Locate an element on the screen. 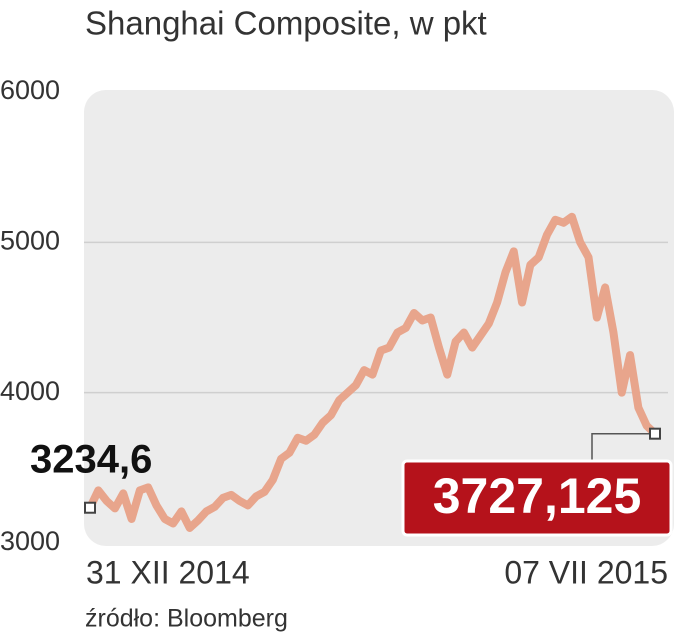 This screenshot has height=640, width=683. value-label: 3727,125 is located at coordinates (537, 496).